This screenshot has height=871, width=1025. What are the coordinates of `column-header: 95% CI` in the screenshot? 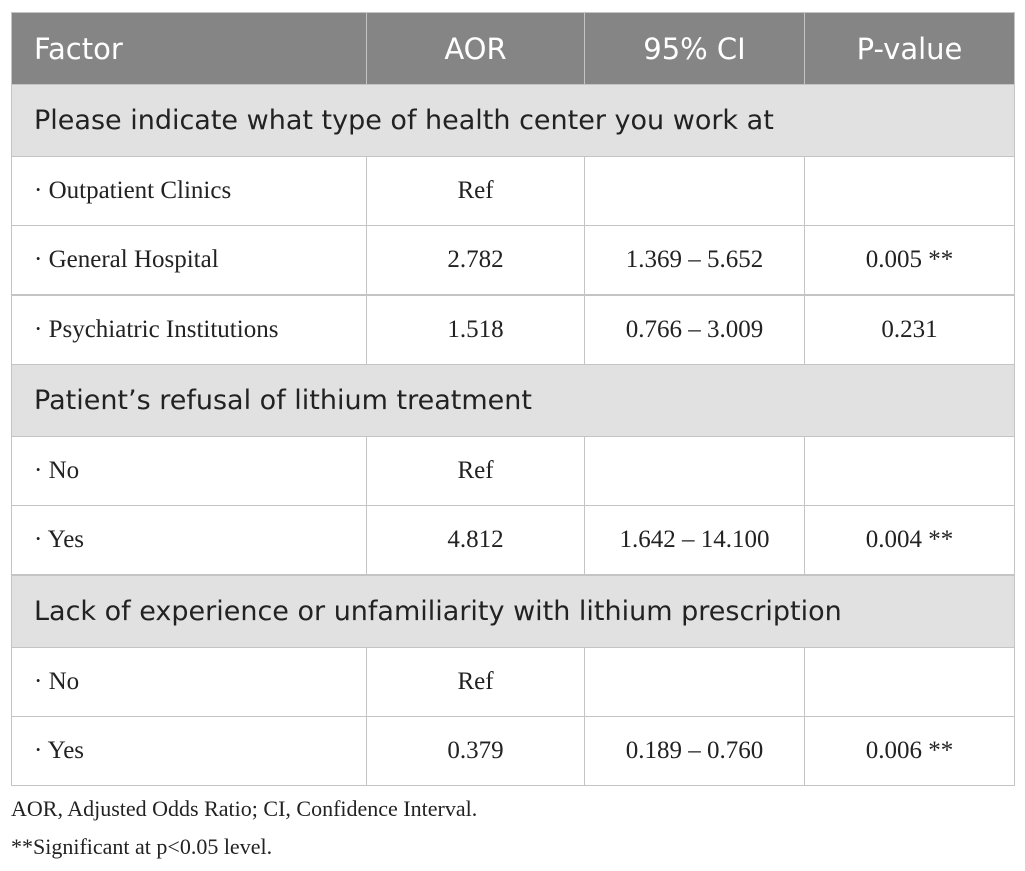 It's located at (694, 48).